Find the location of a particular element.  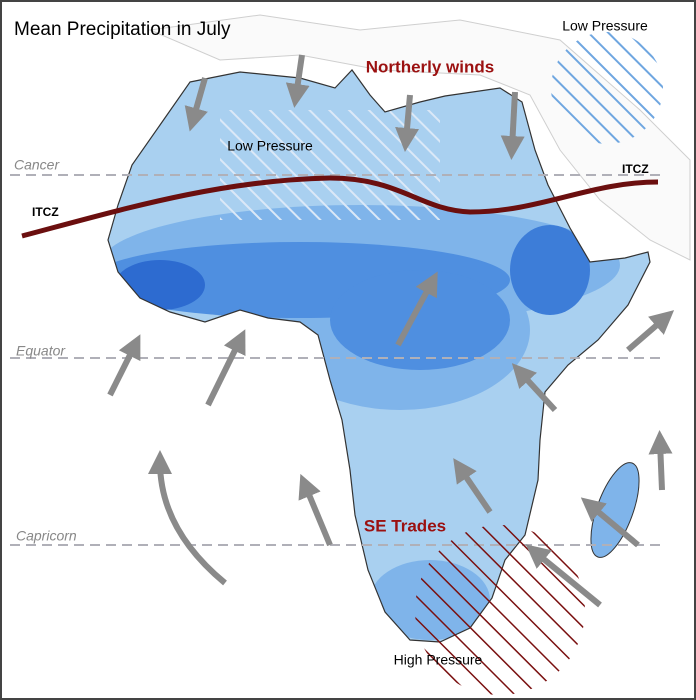

high-pressure-hatch is located at coordinates (500, 610).